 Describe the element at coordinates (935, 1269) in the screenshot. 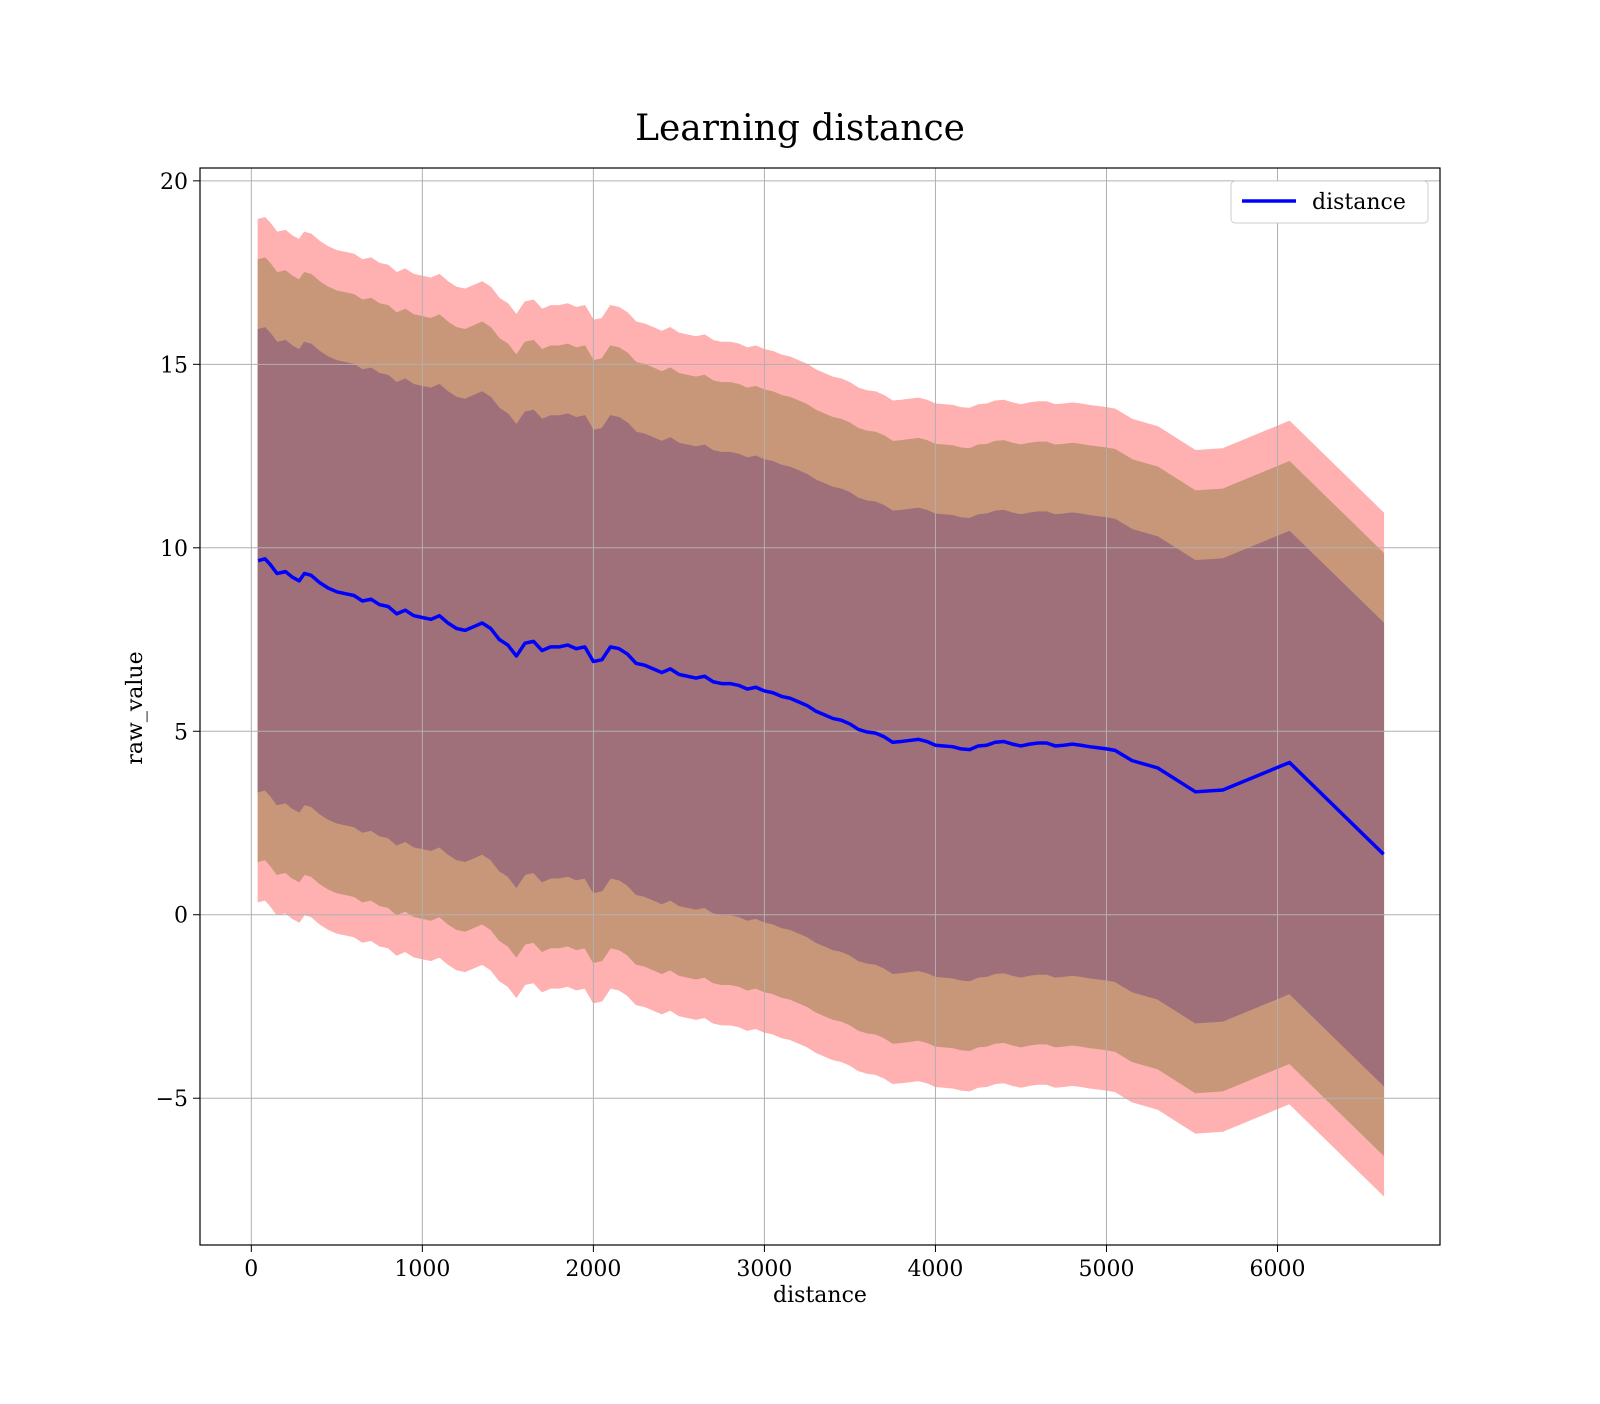

I see `x-tick-label: 4000` at that location.